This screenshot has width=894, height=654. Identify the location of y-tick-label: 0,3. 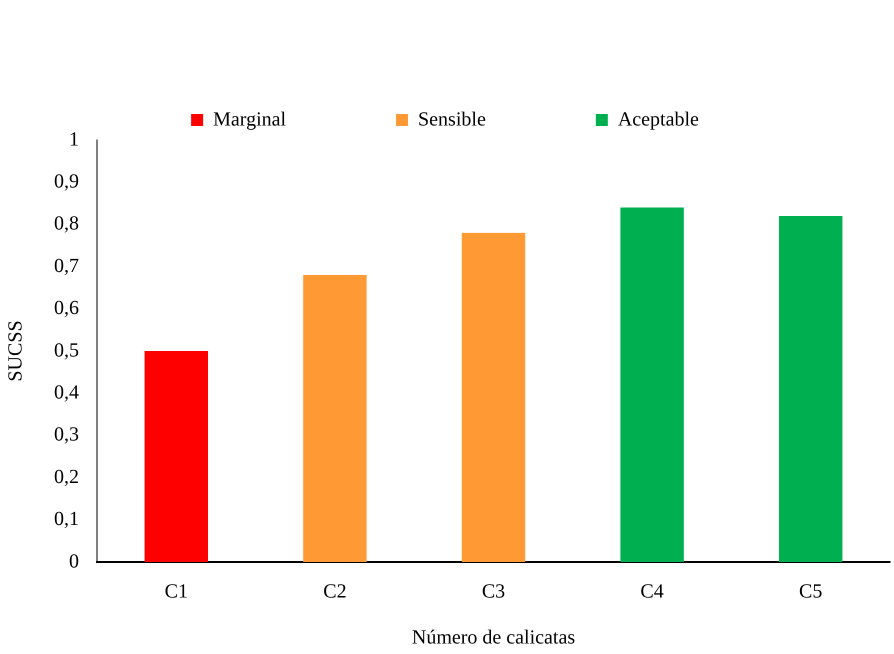
(66, 435).